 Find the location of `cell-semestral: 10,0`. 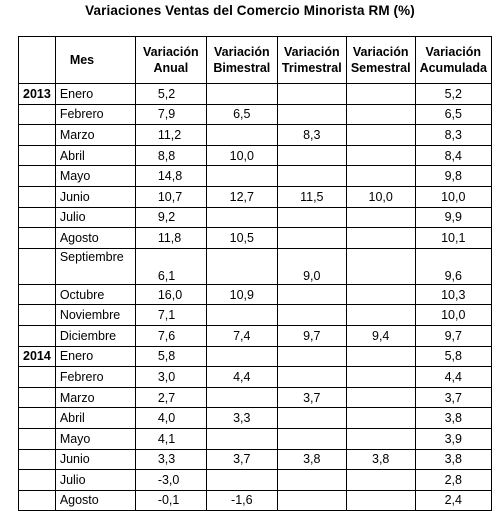

cell-semestral: 10,0 is located at coordinates (380, 196).